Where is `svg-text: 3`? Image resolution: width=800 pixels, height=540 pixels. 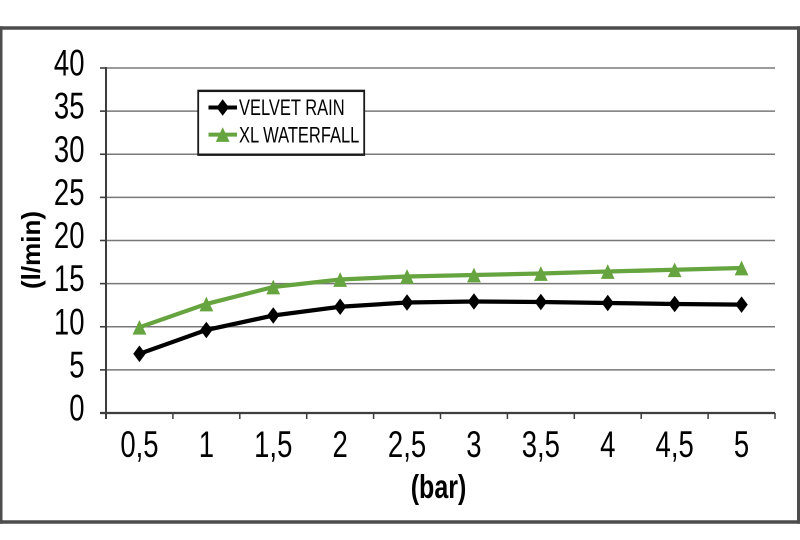 svg-text: 3 is located at coordinates (473, 444).